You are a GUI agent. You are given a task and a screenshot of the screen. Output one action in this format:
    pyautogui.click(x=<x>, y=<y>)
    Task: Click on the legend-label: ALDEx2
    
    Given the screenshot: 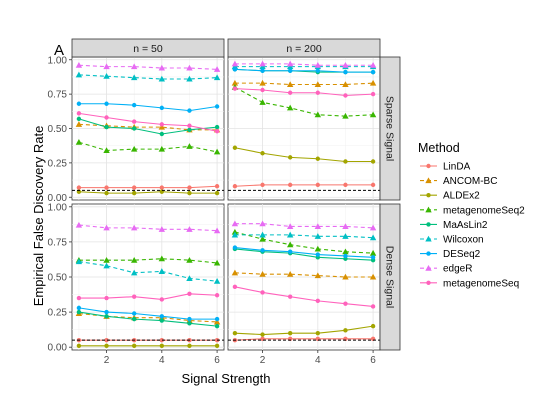 What is the action you would take?
    pyautogui.click(x=461, y=196)
    